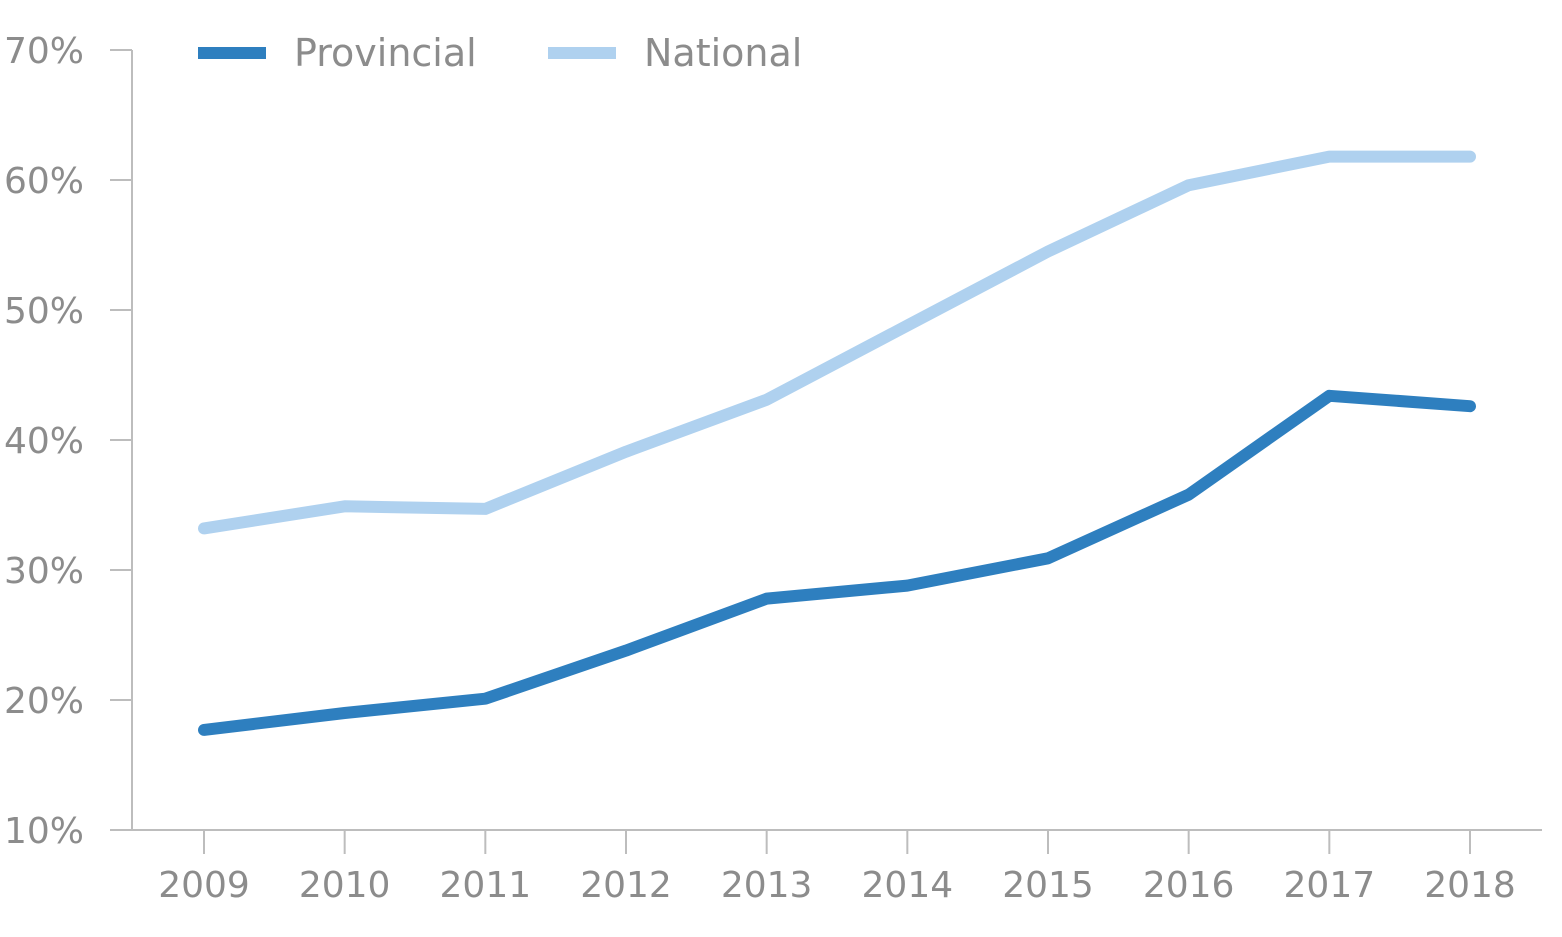 Image resolution: width=1562 pixels, height=937 pixels. Describe the element at coordinates (345, 885) in the screenshot. I see `x-tick-label: 2010` at that location.